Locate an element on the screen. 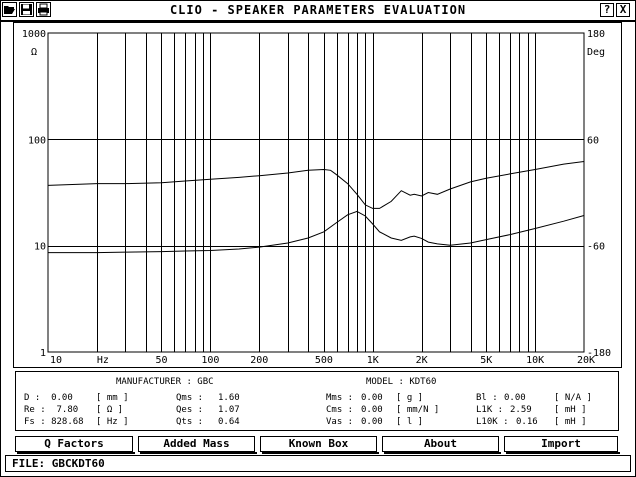 This screenshot has height=477, width=636. y-right-tick-label: 60 is located at coordinates (593, 140).